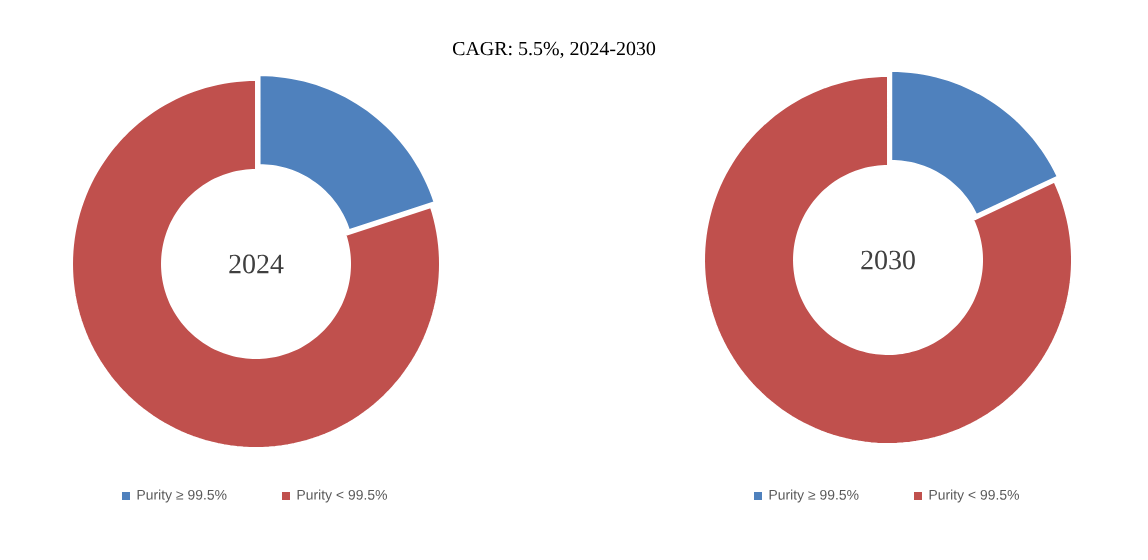  I want to click on text: 2030, so click(888, 260).